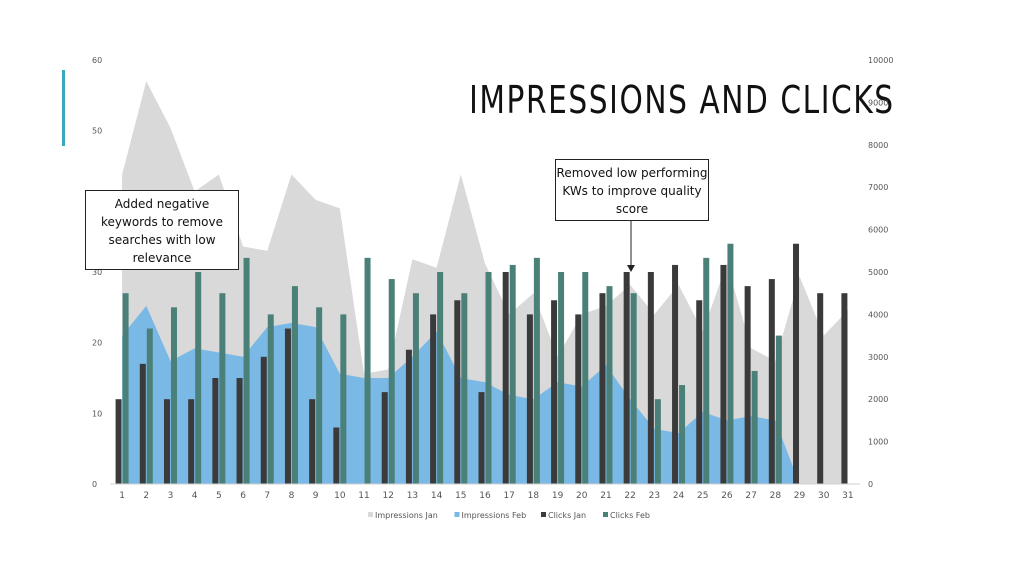 The image size is (1024, 576). Describe the element at coordinates (878, 187) in the screenshot. I see `right-tick-label: 7000` at that location.